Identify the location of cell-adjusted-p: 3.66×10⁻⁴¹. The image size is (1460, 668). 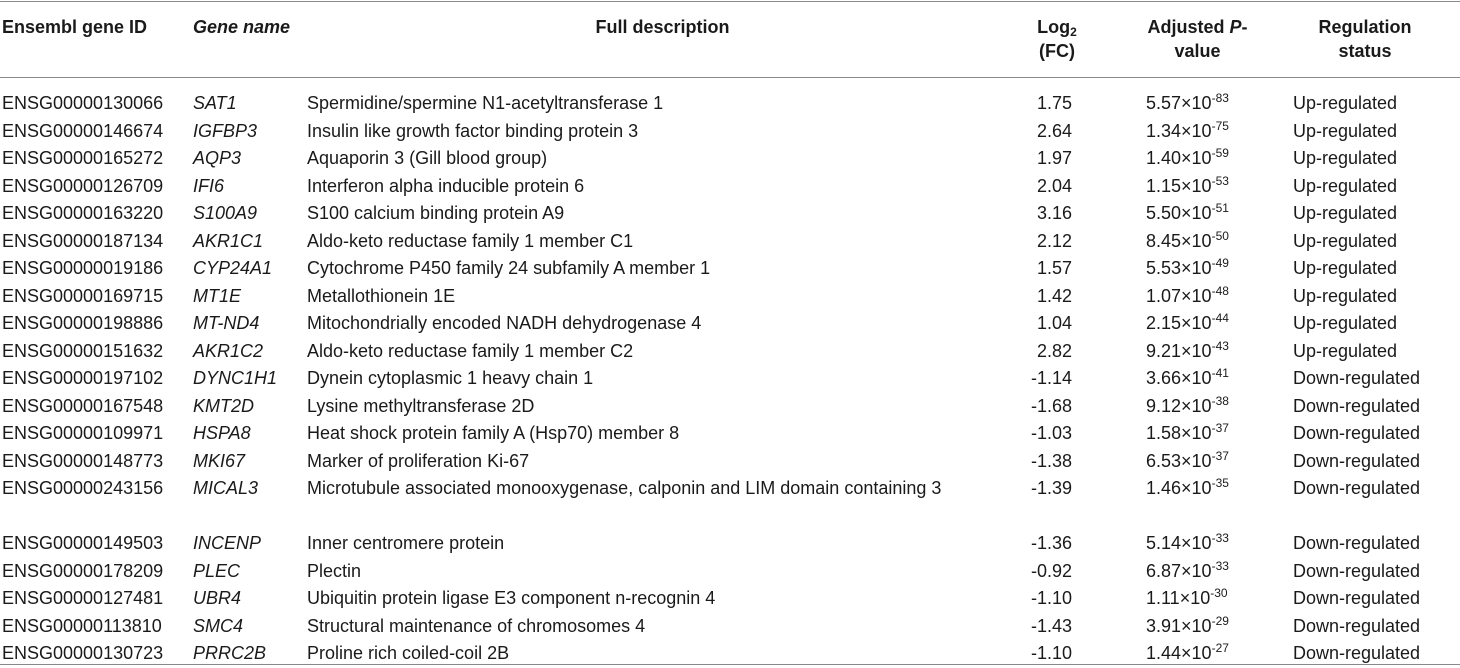
(1187, 379).